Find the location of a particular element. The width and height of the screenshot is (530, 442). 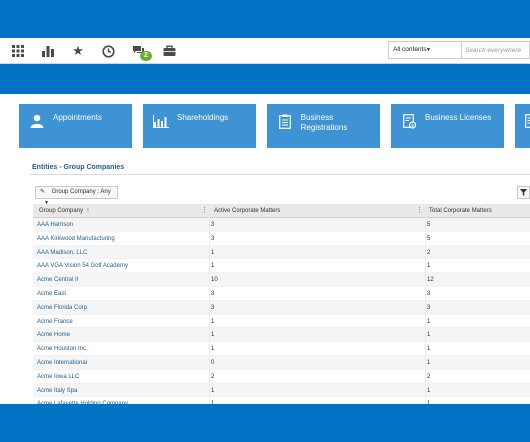

group-company-link: Acme East is located at coordinates (52, 293).